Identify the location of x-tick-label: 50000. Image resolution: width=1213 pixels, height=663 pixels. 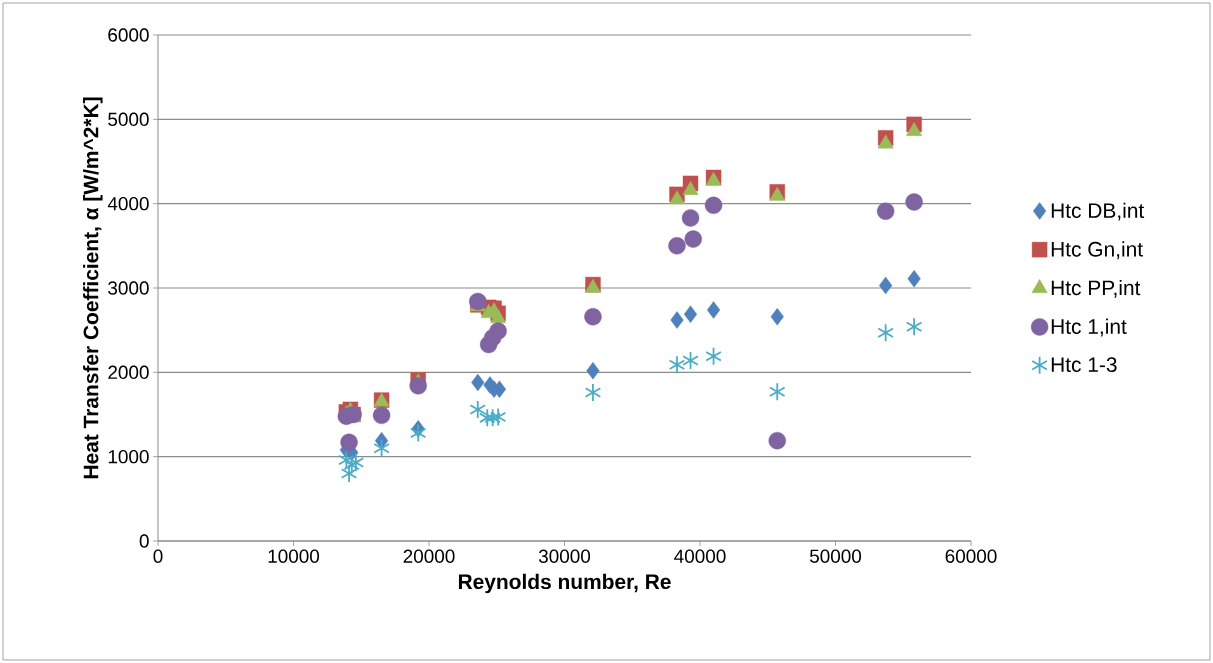
(835, 556).